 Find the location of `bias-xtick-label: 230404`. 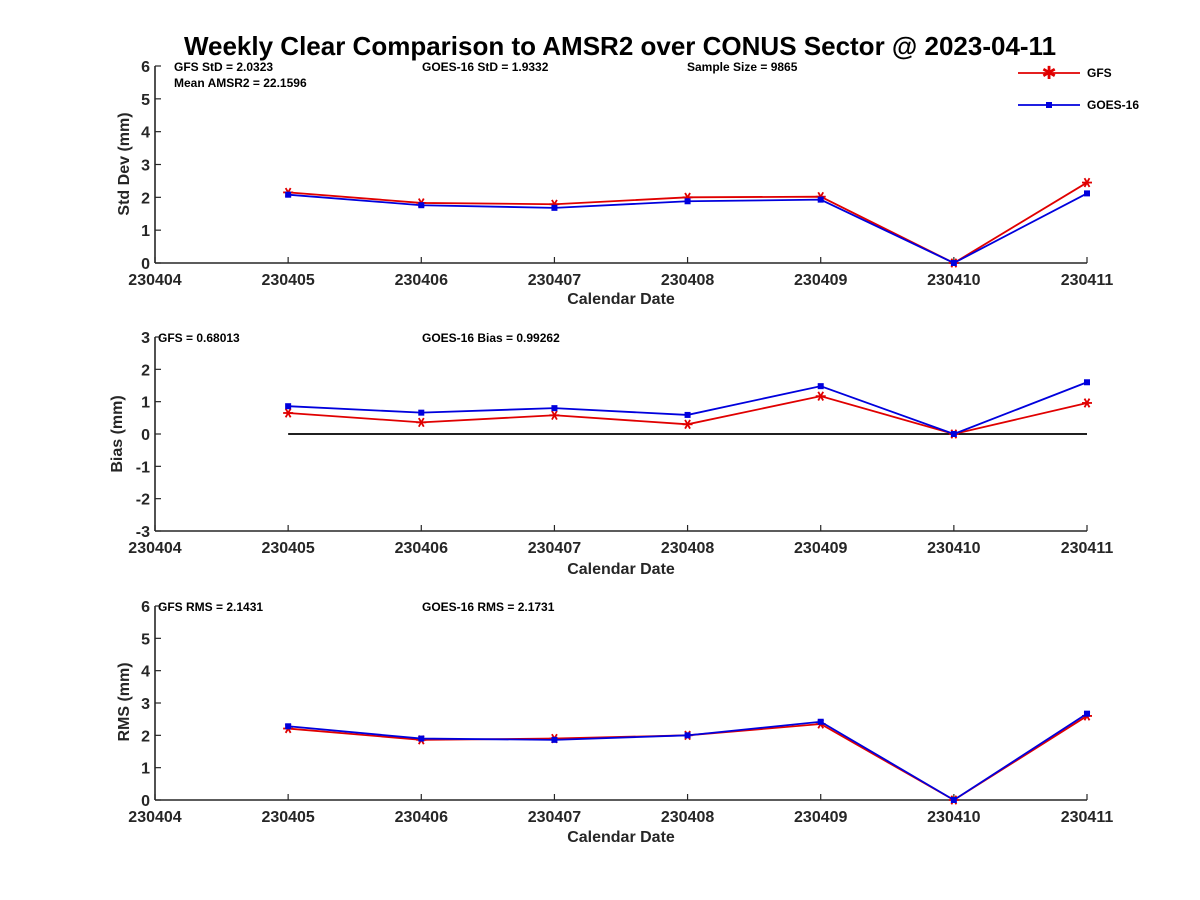

bias-xtick-label: 230404 is located at coordinates (154, 548).